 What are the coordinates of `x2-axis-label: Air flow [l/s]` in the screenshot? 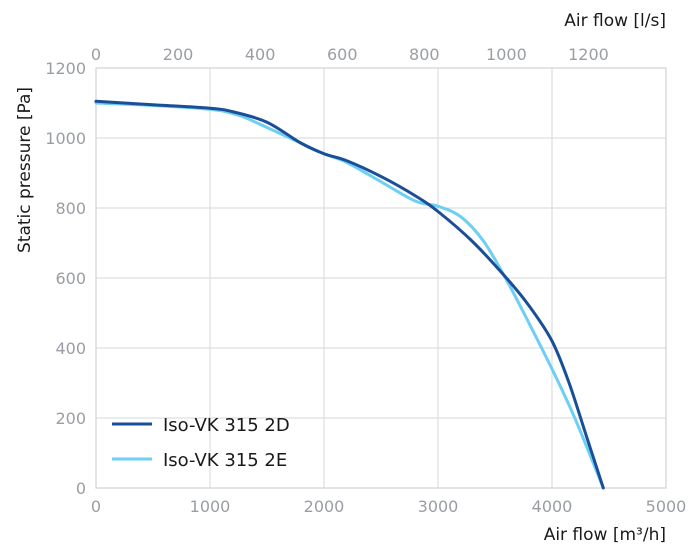 It's located at (615, 21).